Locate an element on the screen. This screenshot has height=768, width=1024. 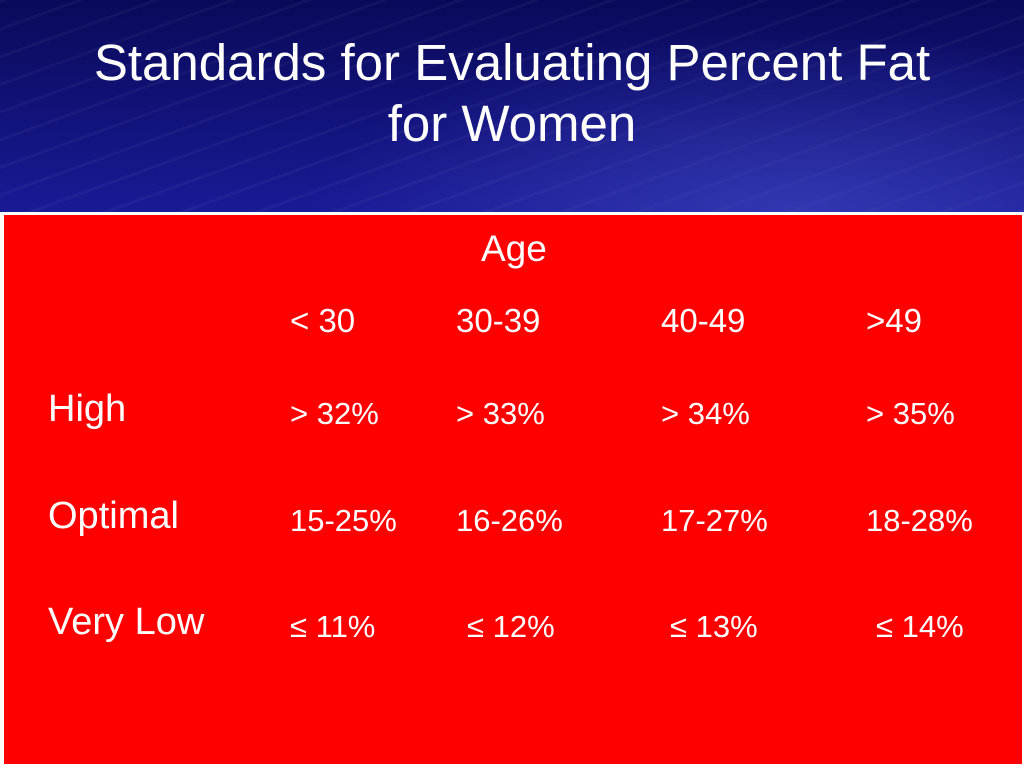
cell-very-low-40-49: ≤ 13% is located at coordinates (714, 626).